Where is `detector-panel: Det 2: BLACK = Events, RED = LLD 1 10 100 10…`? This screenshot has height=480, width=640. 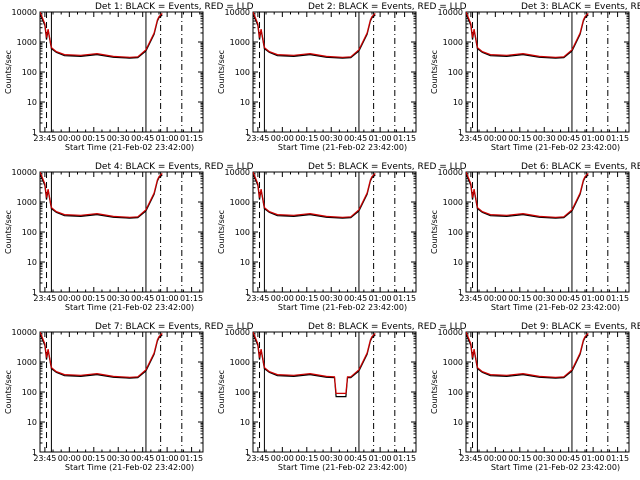
detector-panel: Det 2: BLACK = Events, RED = LLD 1 10 100 10… is located at coordinates (342, 77).